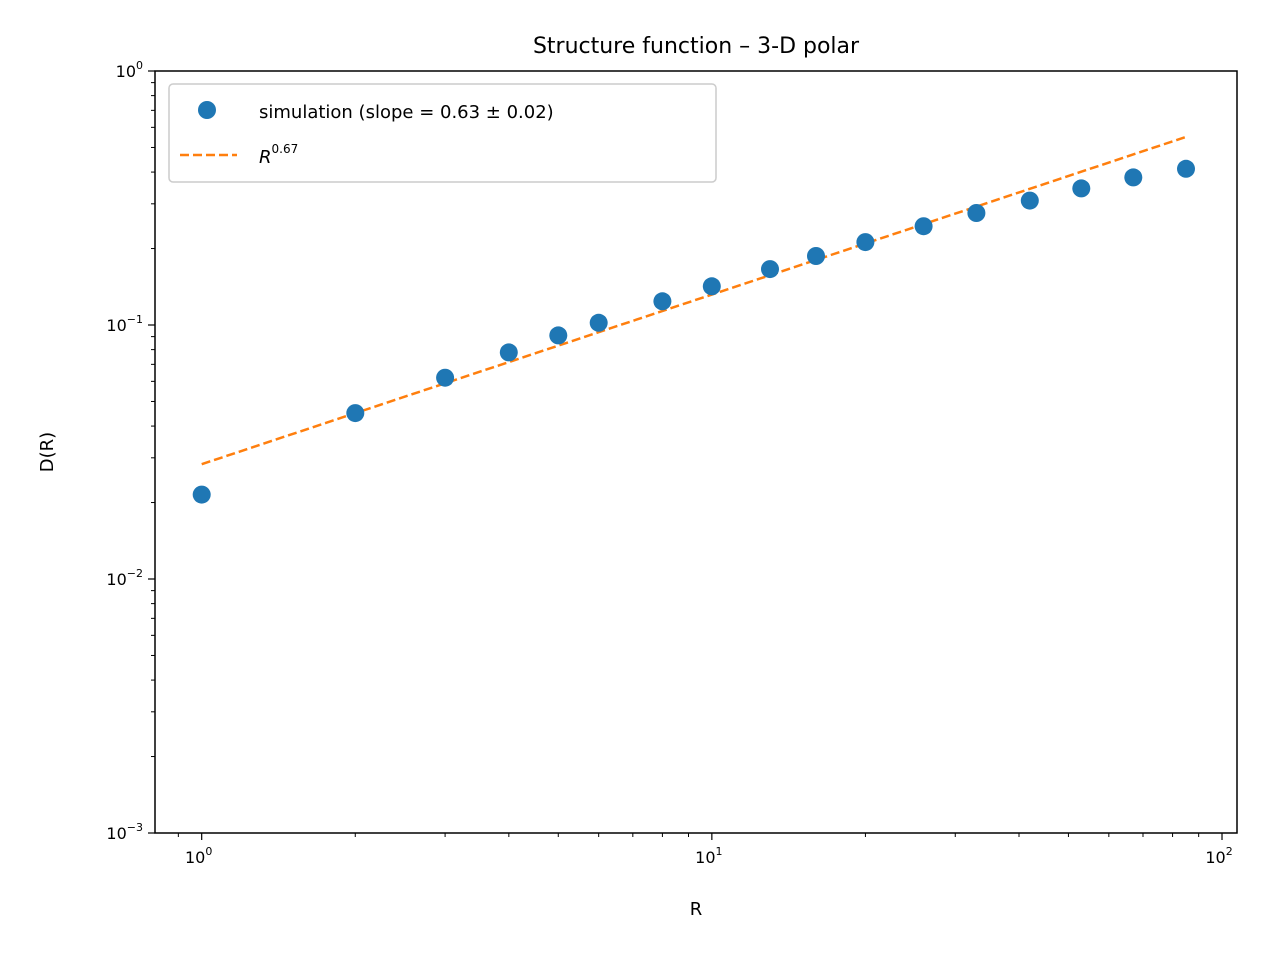 The height and width of the screenshot is (960, 1280). Describe the element at coordinates (719, 851) in the screenshot. I see `x-tick-exponent: 1` at that location.